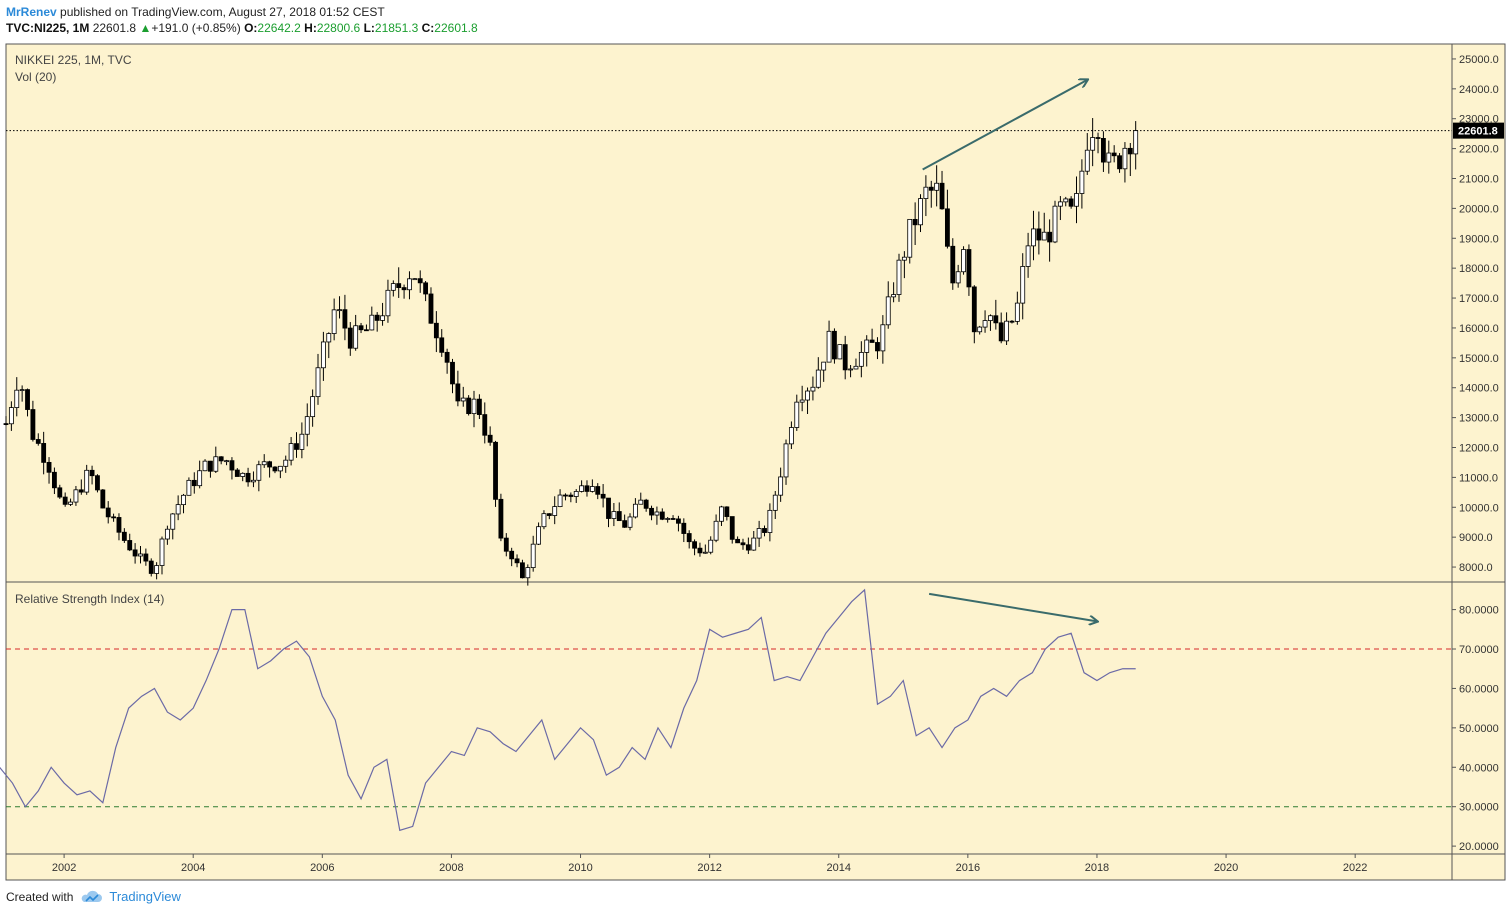 The image size is (1510, 915). Describe the element at coordinates (35, 77) in the screenshot. I see `volume-legend: Vol (20)` at that location.